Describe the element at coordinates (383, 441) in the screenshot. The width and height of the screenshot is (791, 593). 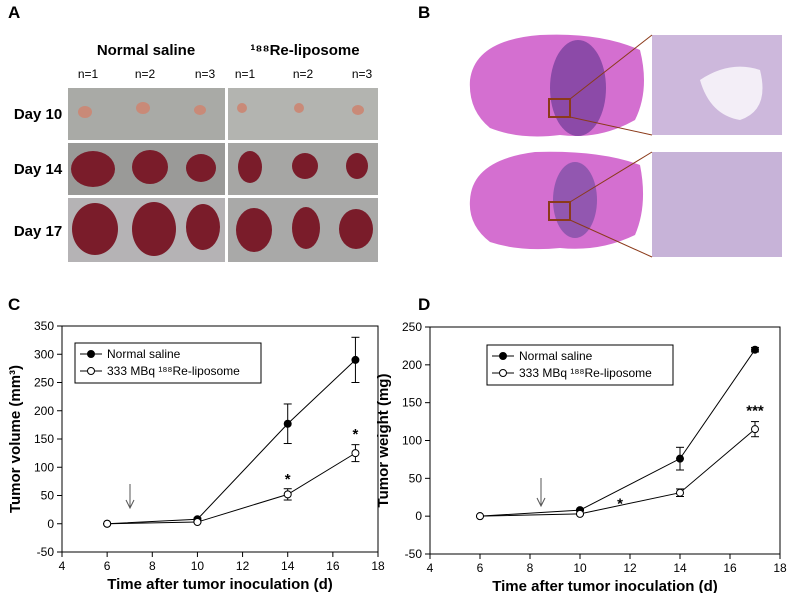
I see `y-axis-label: Tumor weight (mg)` at that location.